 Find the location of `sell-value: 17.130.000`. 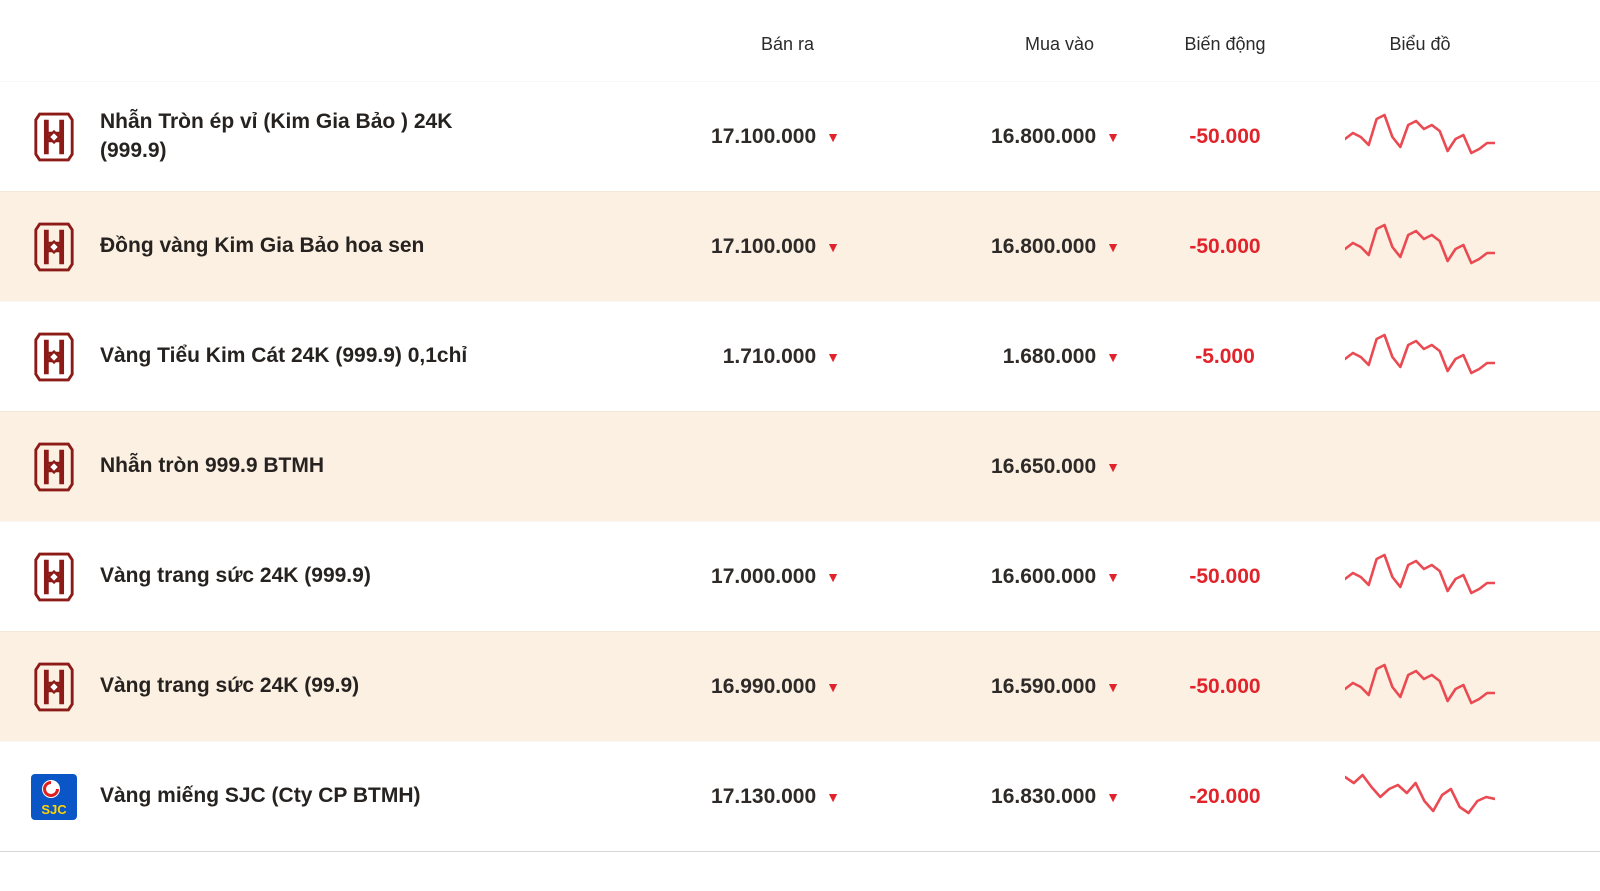

sell-value: 17.130.000 is located at coordinates (764, 796).